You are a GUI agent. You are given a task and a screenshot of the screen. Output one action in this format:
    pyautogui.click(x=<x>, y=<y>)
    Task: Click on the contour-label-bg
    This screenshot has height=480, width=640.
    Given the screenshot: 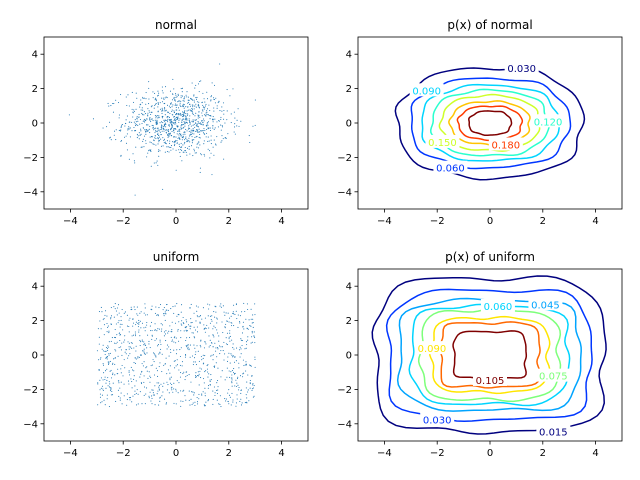 What is the action you would take?
    pyautogui.click(x=490, y=379)
    